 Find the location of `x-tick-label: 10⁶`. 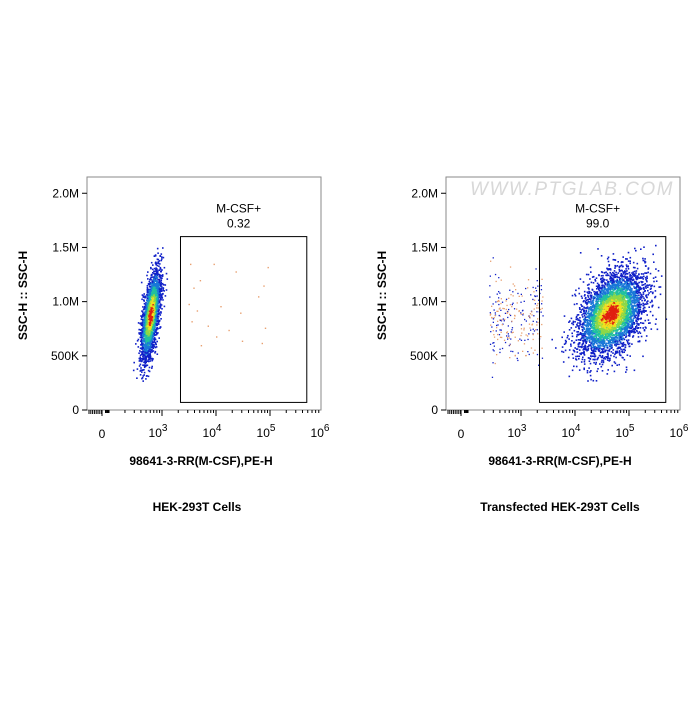

x-tick-label: 10⁶ is located at coordinates (320, 431).